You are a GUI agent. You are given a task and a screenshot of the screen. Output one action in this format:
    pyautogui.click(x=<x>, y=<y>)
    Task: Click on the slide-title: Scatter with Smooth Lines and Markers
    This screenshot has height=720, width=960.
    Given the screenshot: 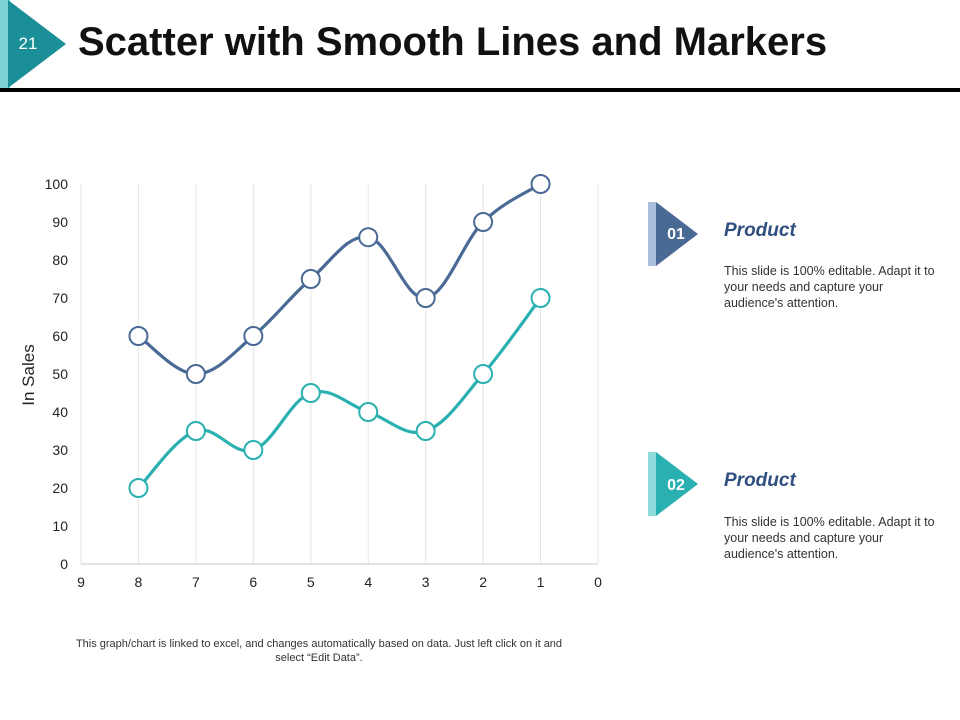 What is the action you would take?
    pyautogui.click(x=453, y=42)
    